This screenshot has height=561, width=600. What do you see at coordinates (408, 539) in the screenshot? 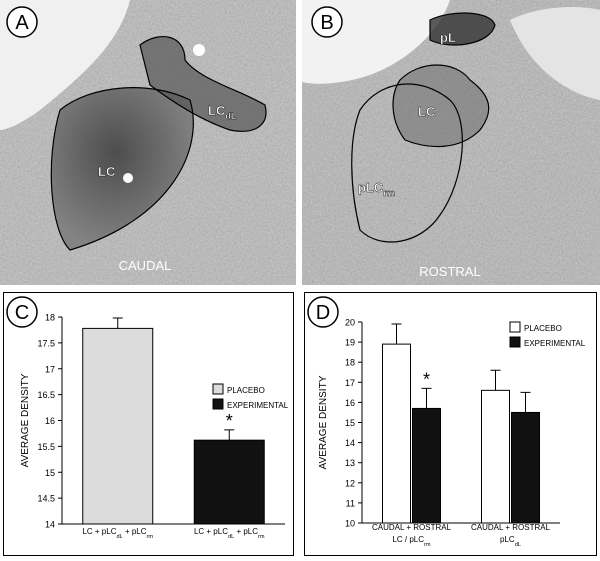
I see `text-segment: LC / pLC` at bounding box center [408, 539].